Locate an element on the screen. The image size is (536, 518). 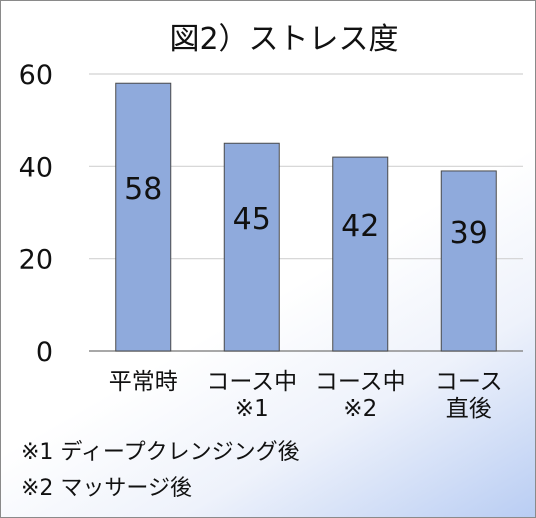
y-tick-label: 20 is located at coordinates (36, 260).